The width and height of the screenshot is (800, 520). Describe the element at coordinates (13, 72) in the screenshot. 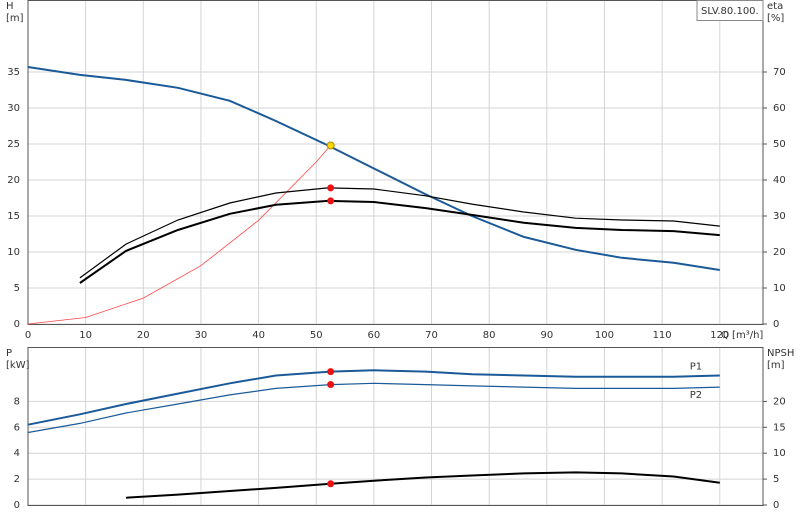

I see `y-tick-label: 35` at that location.